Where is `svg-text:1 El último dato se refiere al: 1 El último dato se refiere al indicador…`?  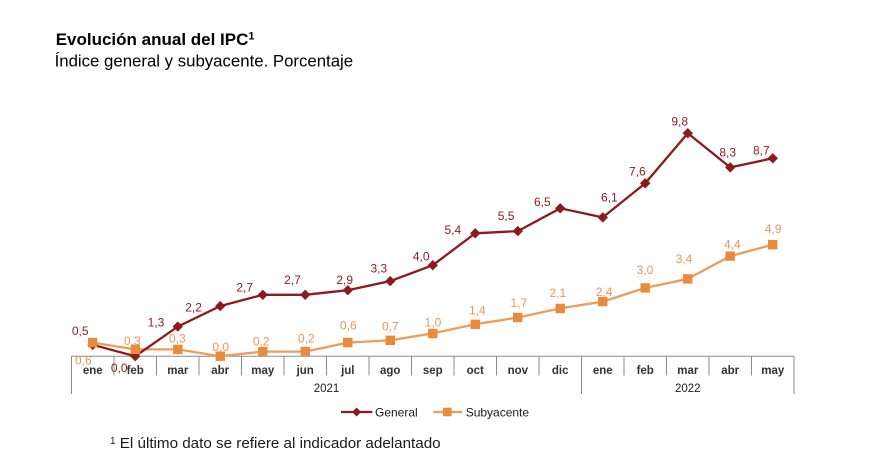
svg-text:1 El último dato se refiere al: 1 El último dato se refiere al indicador… is located at coordinates (275, 443).